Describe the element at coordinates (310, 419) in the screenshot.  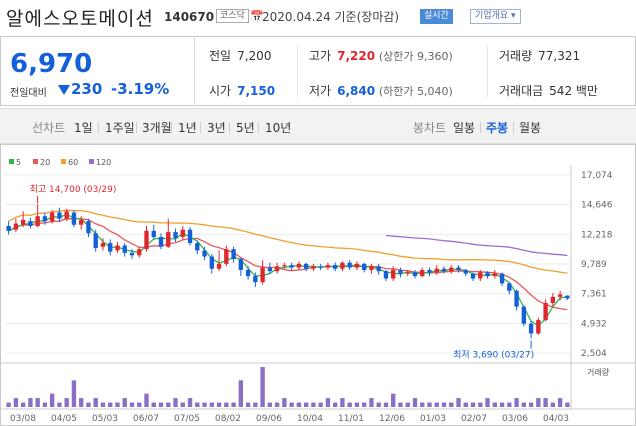
I see `x-tick-label: 10/04` at that location.